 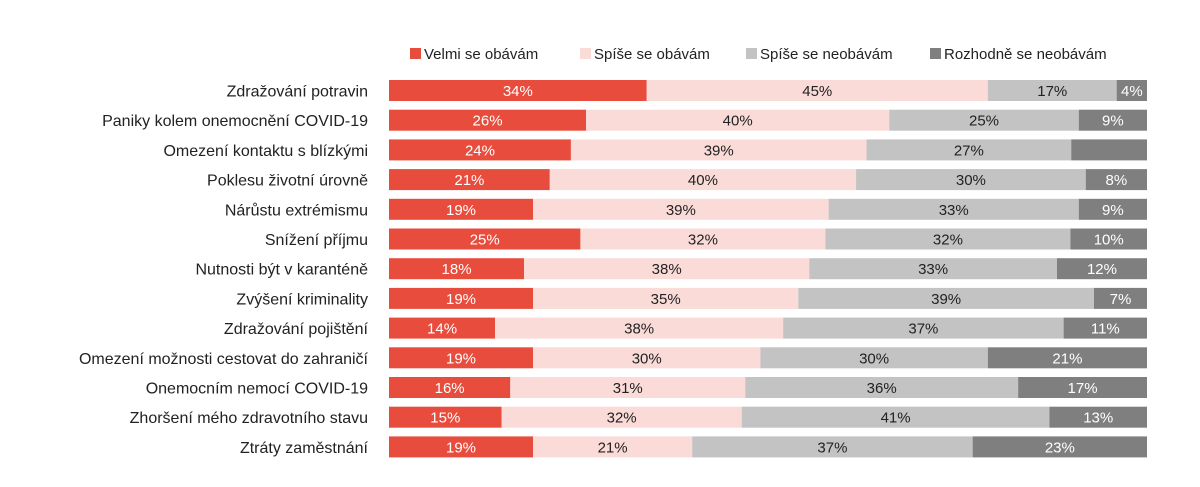 I want to click on legend-item: Spíše se obávám, so click(x=645, y=54).